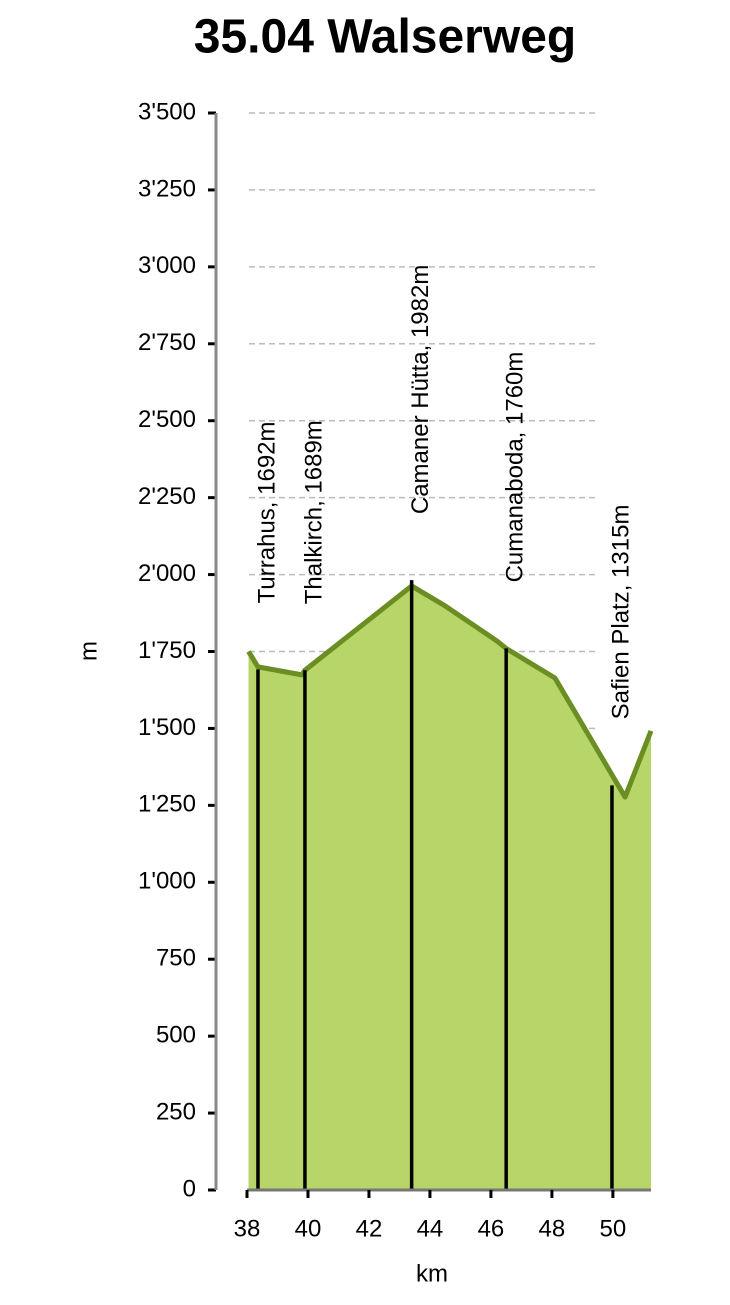  I want to click on x-tick-label: 48, so click(552, 1228).